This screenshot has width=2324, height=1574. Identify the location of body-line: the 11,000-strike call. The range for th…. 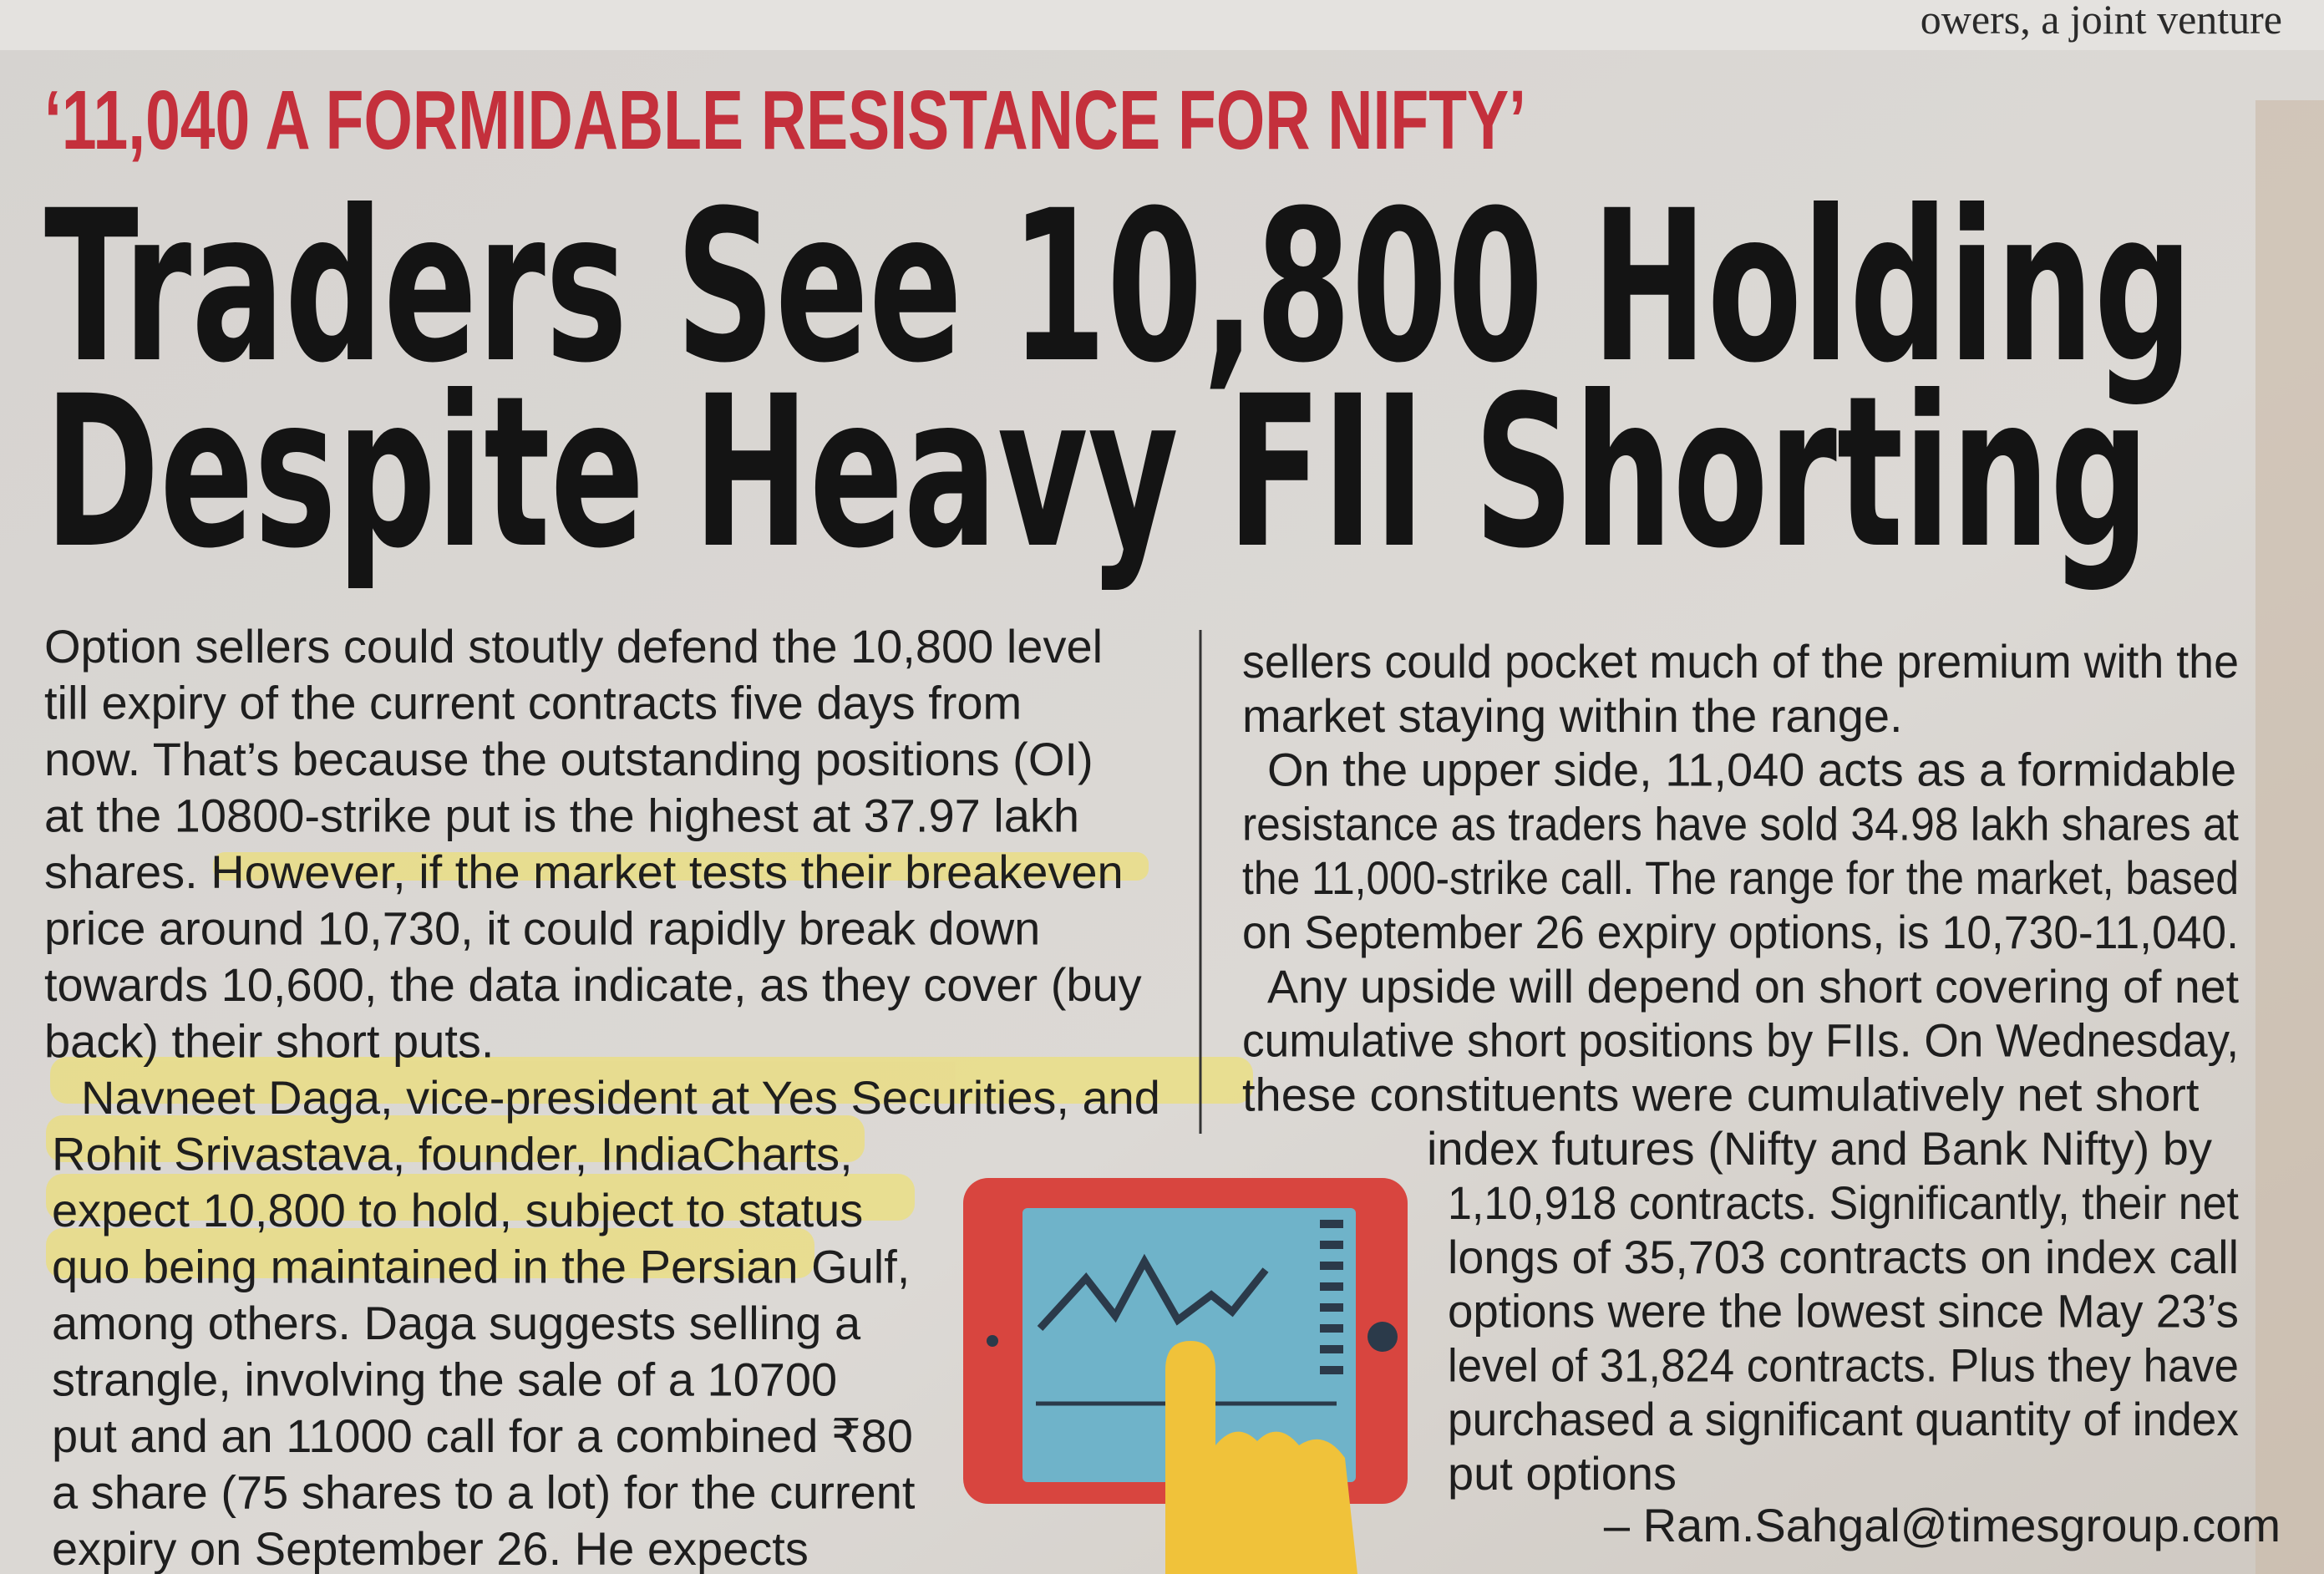
(1740, 877).